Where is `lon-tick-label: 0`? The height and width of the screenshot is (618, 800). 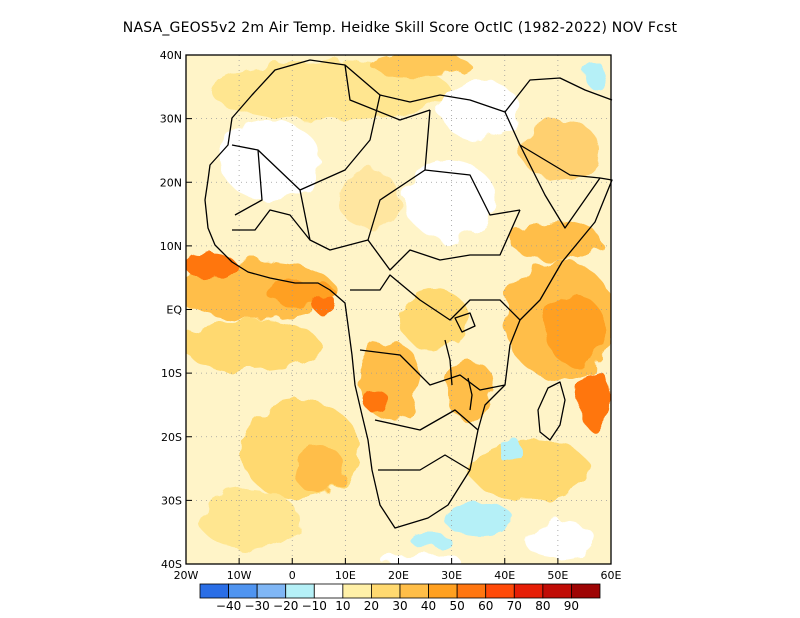
lon-tick-label: 0 is located at coordinates (292, 575).